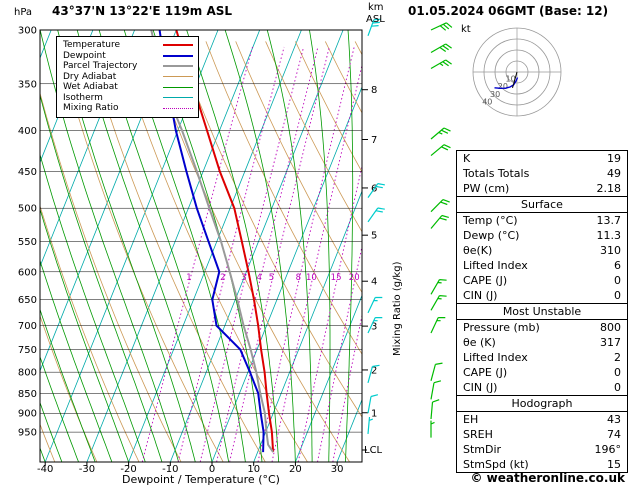 The width and height of the screenshot is (629, 486). Describe the element at coordinates (27, 172) in the screenshot. I see `pressure-tick-label: 450` at that location.